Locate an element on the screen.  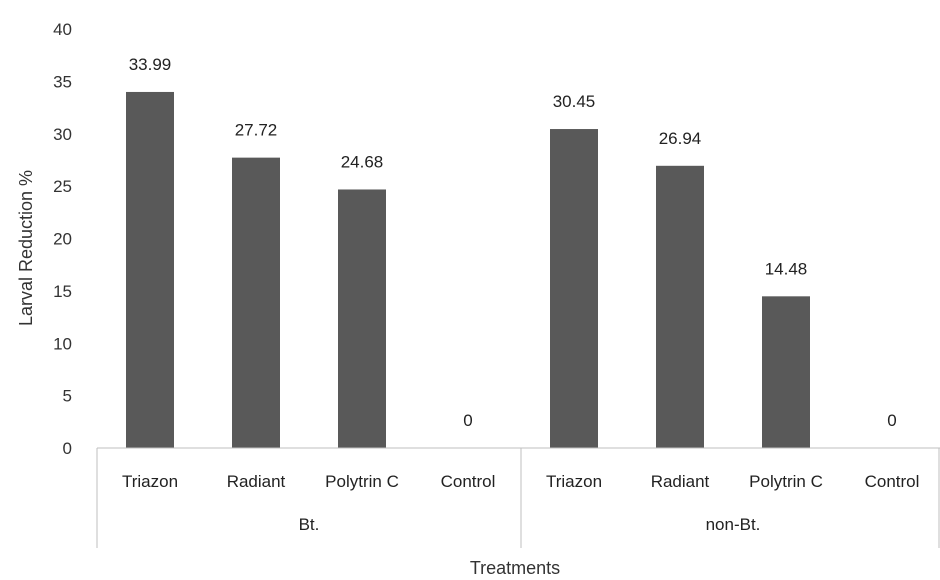
data-label: 26.94 is located at coordinates (680, 138).